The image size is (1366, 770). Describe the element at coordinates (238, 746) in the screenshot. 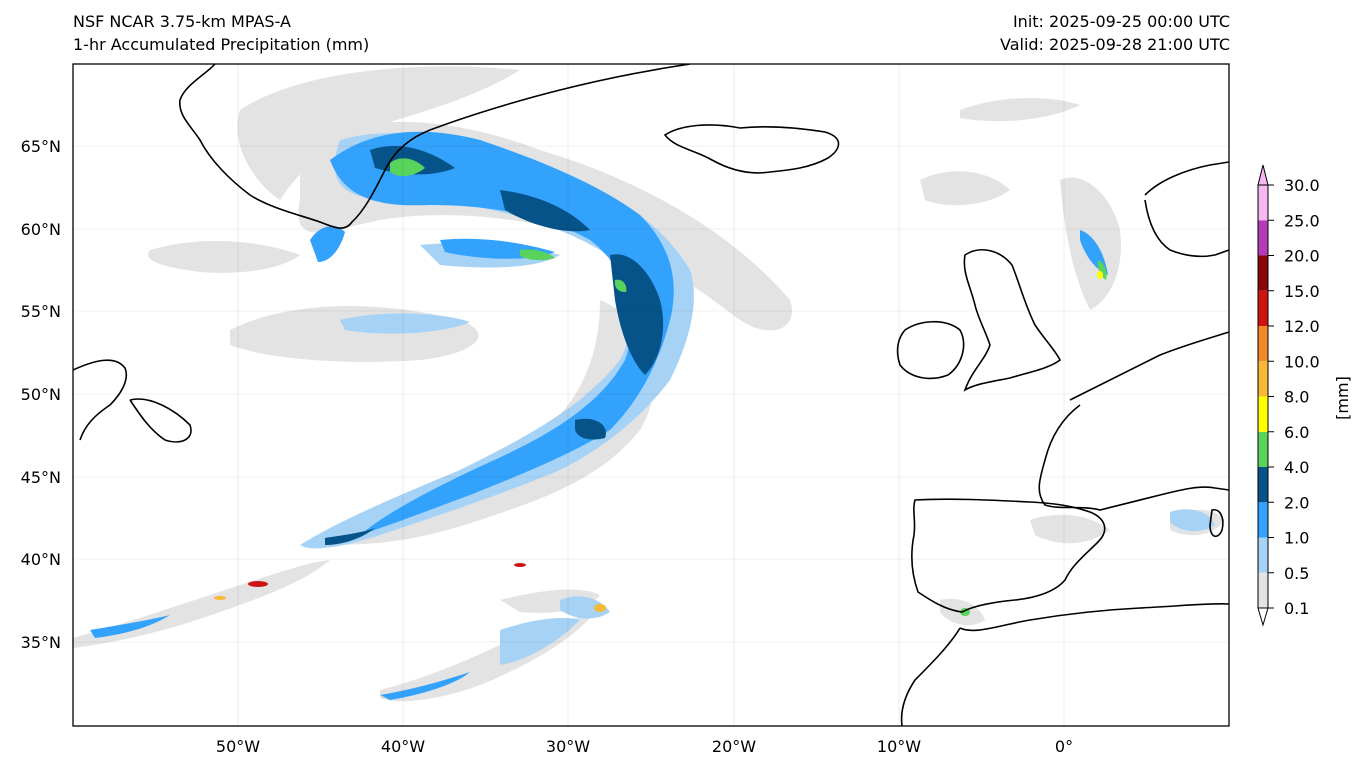

I see `lon-label: 50°W` at that location.